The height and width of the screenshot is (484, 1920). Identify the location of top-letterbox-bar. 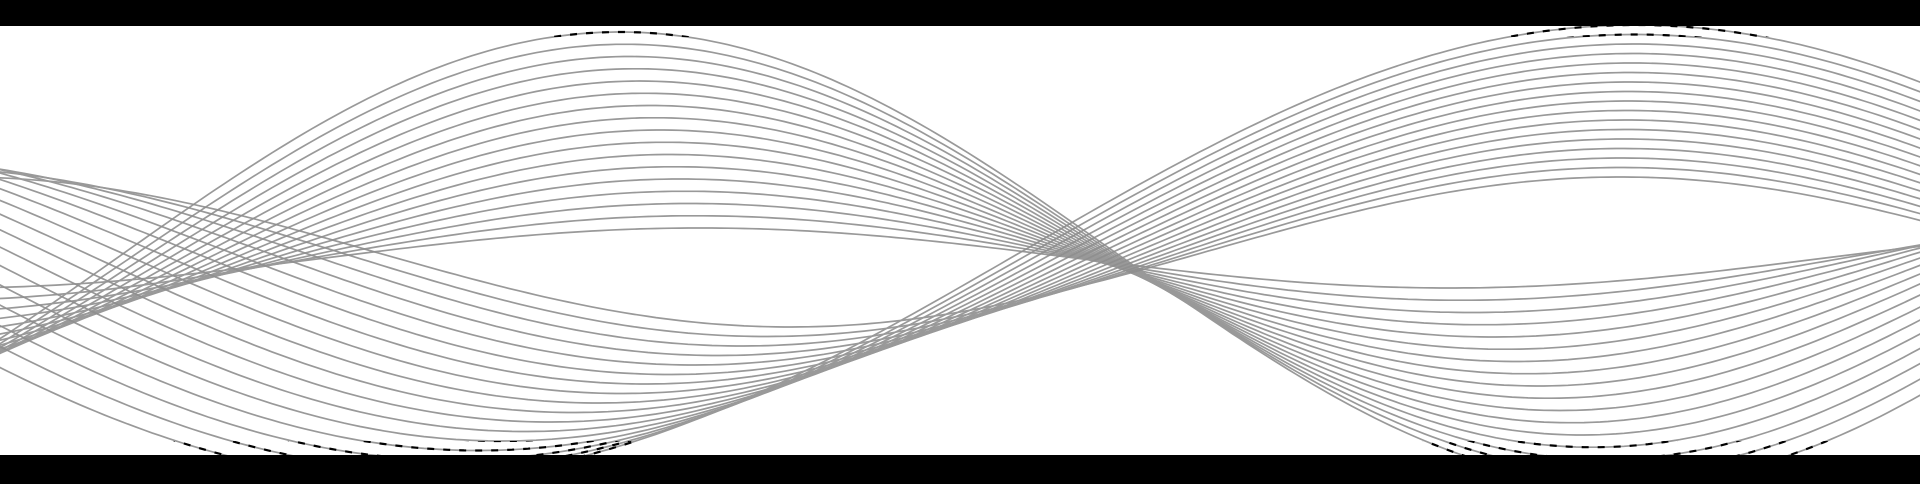
(960, 13).